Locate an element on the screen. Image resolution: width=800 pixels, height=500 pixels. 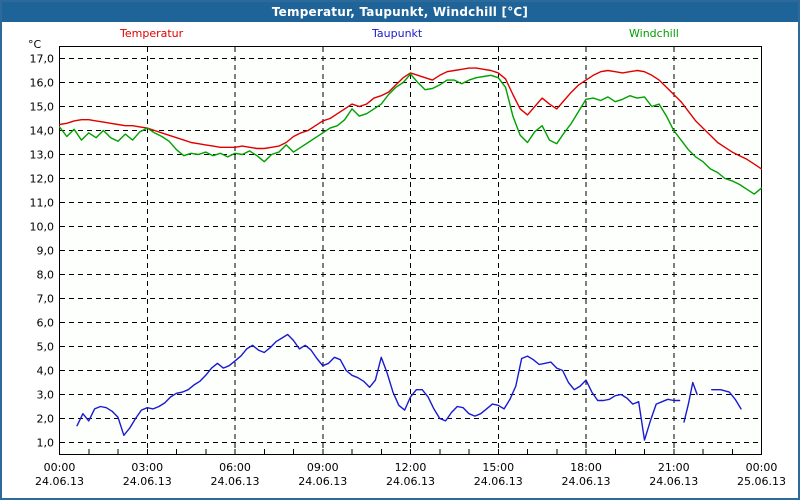
x-tick-label: 12:00 24.06.13 is located at coordinates (411, 475).